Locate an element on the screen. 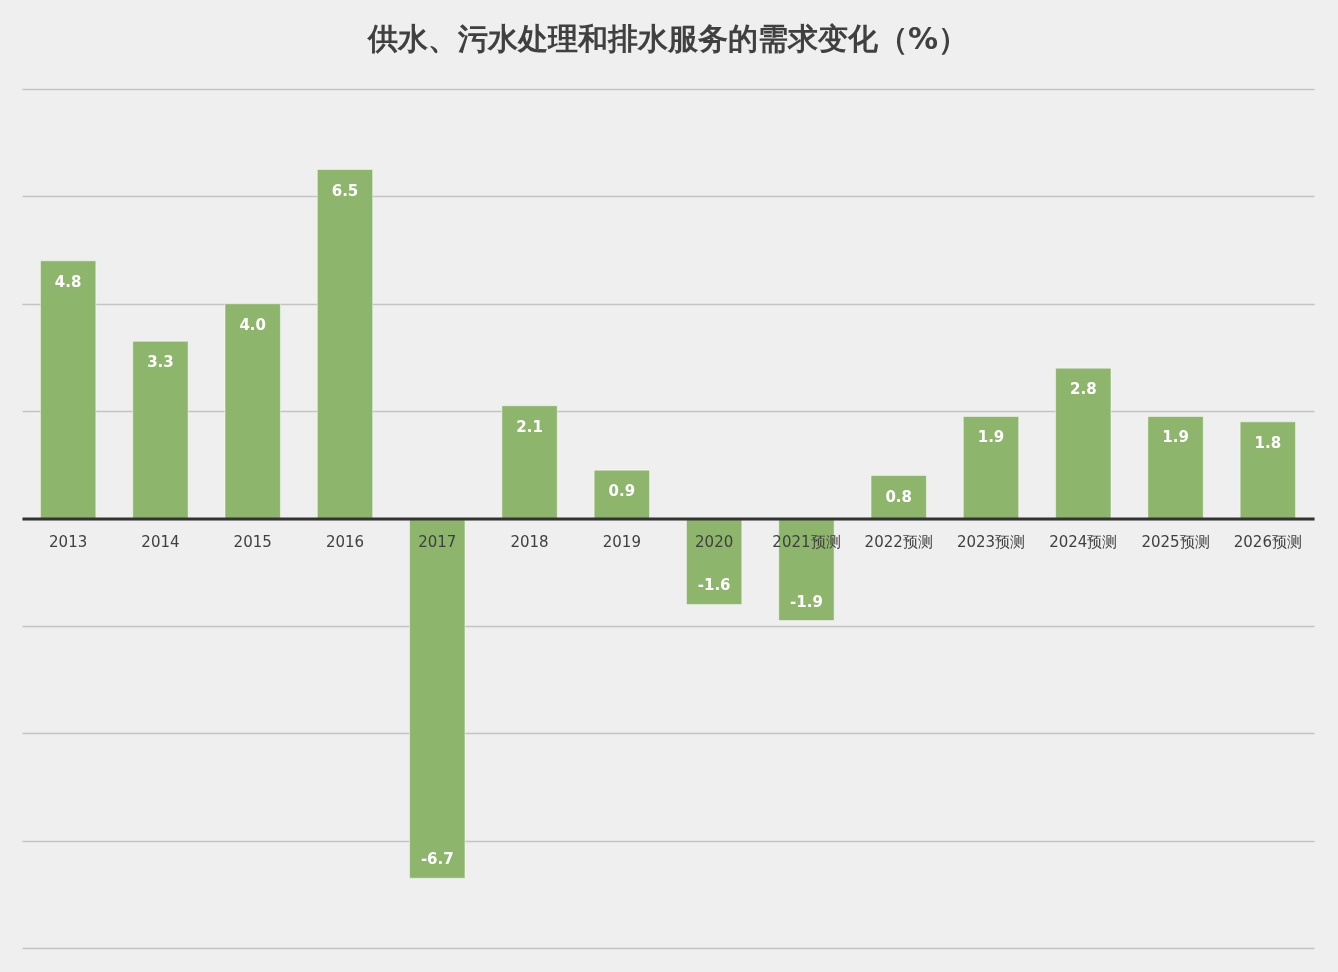 This screenshot has width=1338, height=972. x-tick-label: 2015 is located at coordinates (252, 542).